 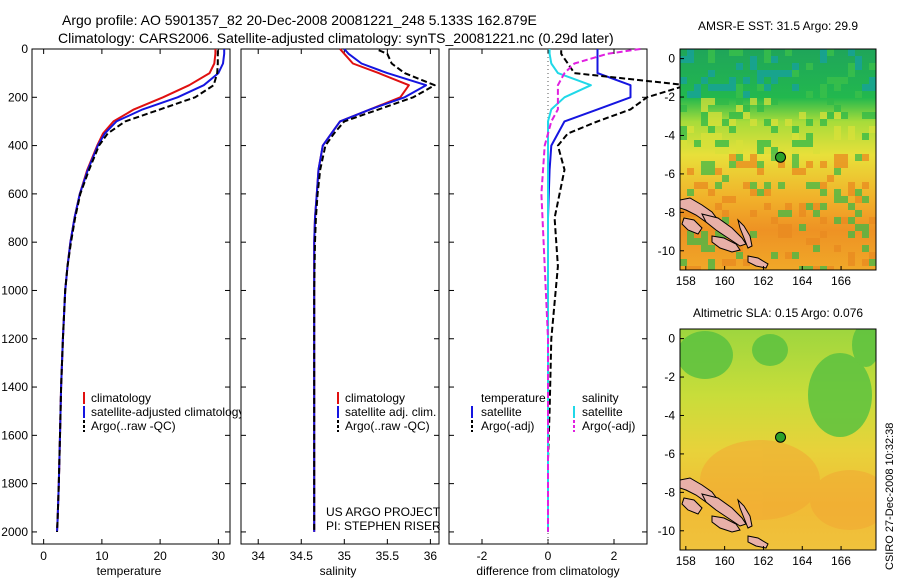 I want to click on map-x-tick-label: 158, so click(x=686, y=561).